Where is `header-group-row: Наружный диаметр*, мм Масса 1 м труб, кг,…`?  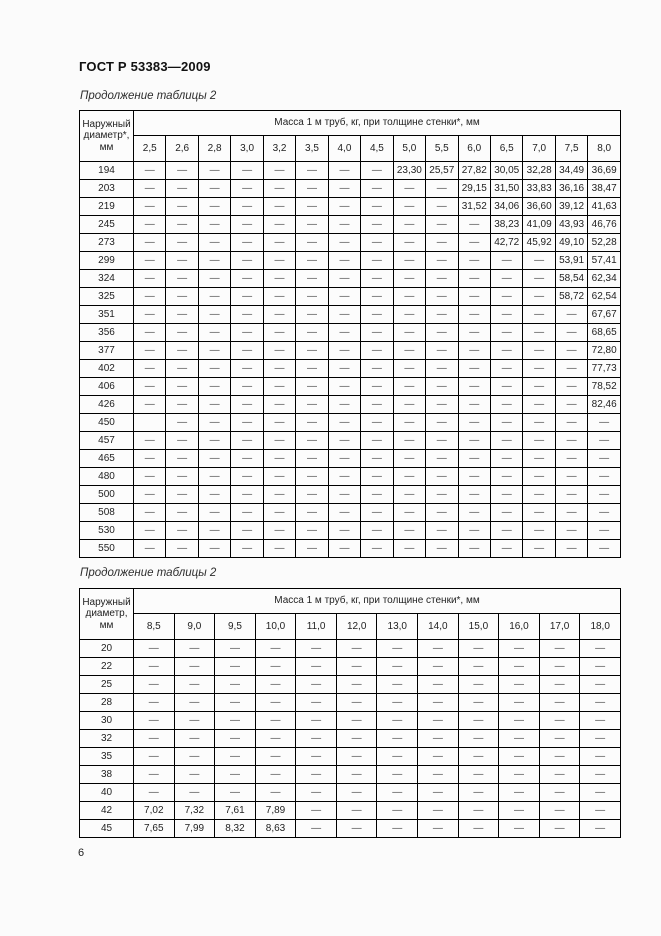 header-group-row: Наружный диаметр*, мм Масса 1 м труб, кг,… is located at coordinates (350, 136).